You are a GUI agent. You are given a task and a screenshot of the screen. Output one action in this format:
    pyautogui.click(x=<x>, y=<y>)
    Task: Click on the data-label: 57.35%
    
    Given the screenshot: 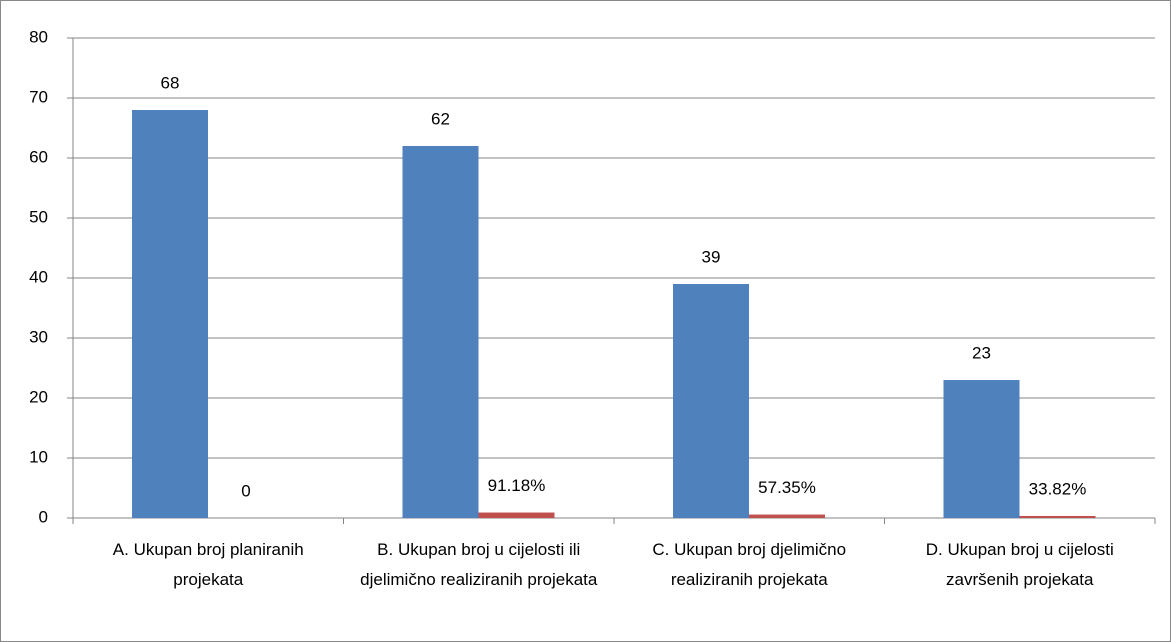 What is the action you would take?
    pyautogui.click(x=787, y=487)
    